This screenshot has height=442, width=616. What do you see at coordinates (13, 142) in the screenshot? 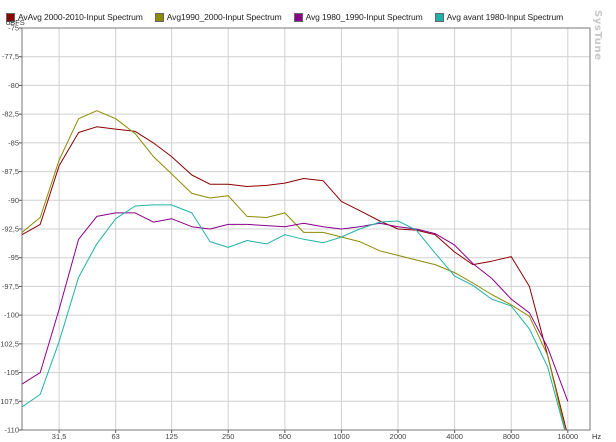
I see `y-tick-label: -85` at bounding box center [13, 142].